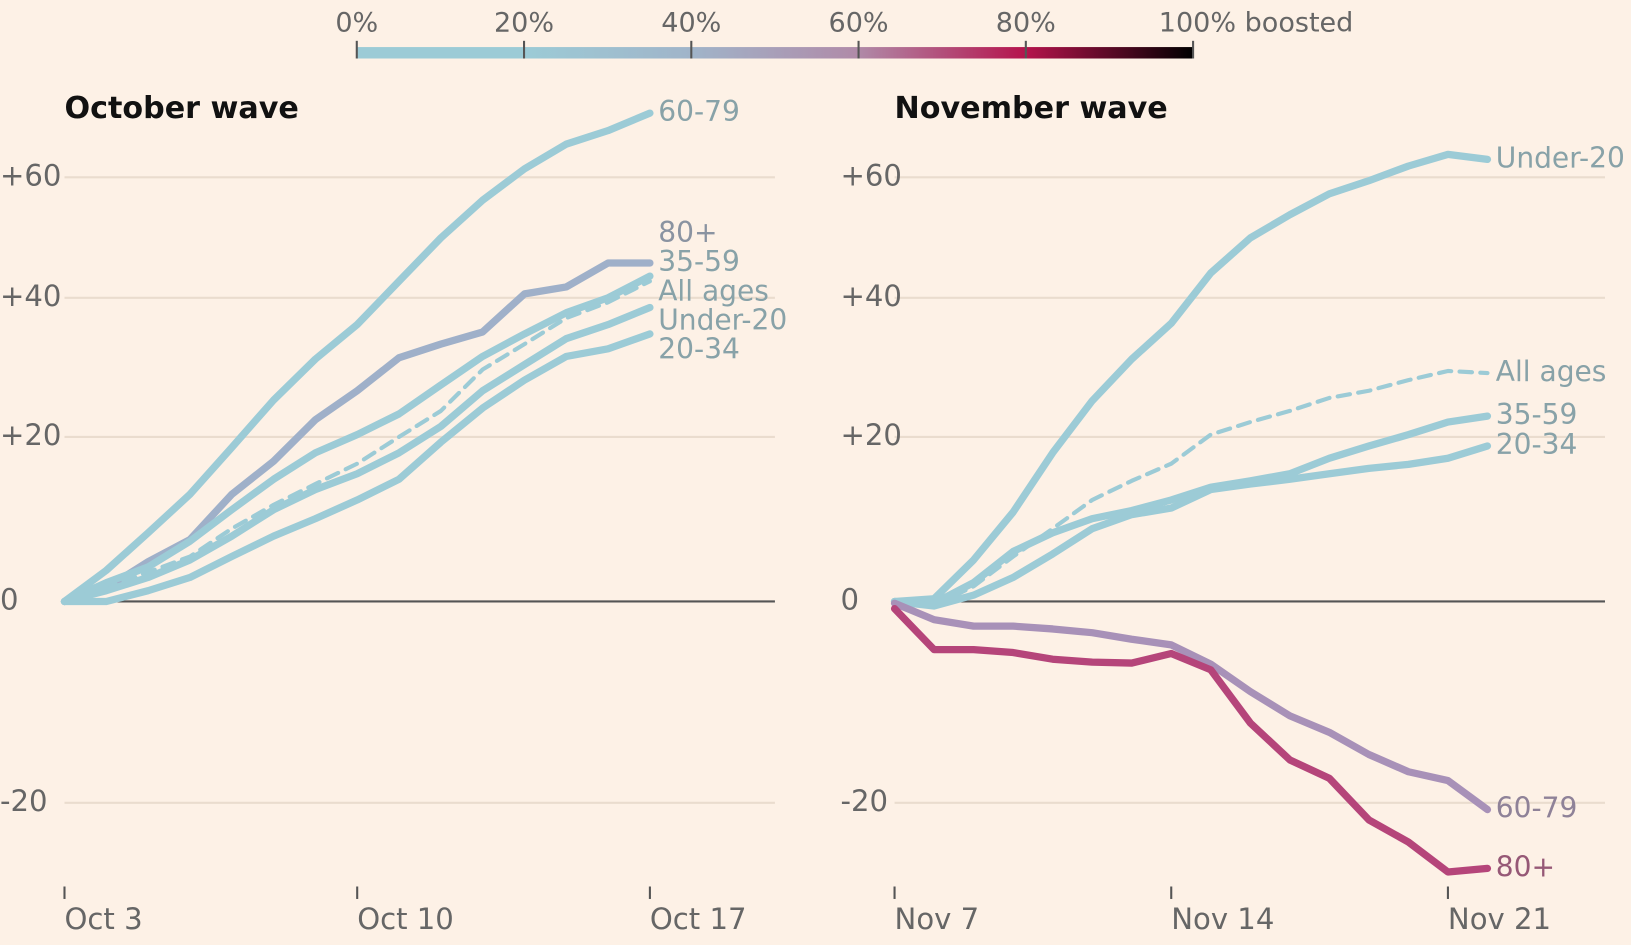  Describe the element at coordinates (775, 53) in the screenshot. I see `colorbar` at that location.